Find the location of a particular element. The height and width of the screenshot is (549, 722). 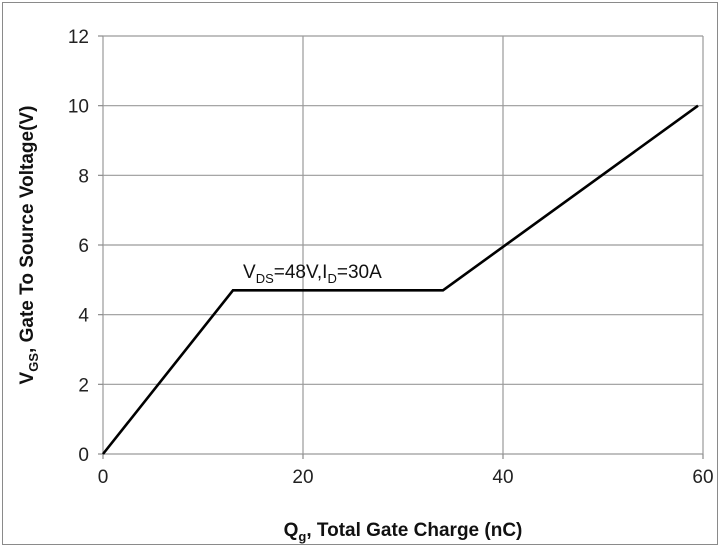

annotation-label: VDS=48V,ID=30A is located at coordinates (312, 274).